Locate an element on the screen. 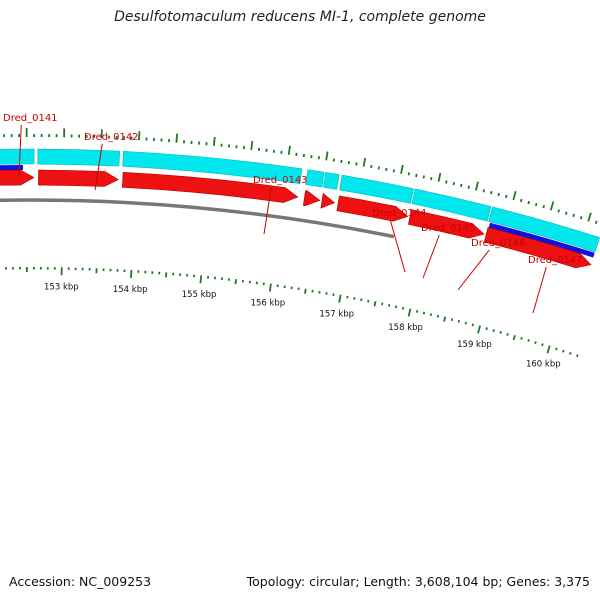  scale-label: 155 kbp is located at coordinates (199, 295).